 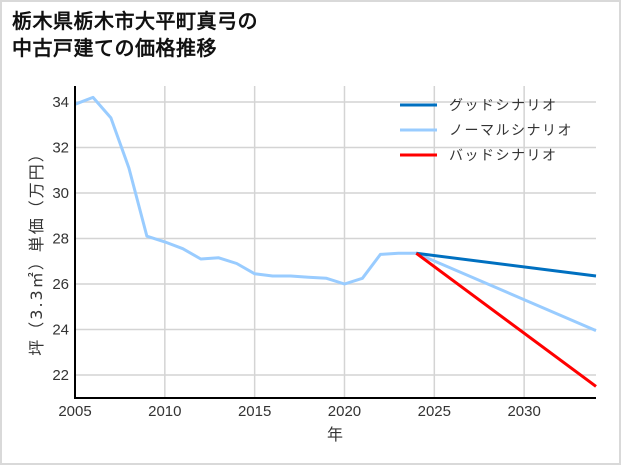 I want to click on chart-title-line2: 中古戸建ての価格推移, so click(x=114, y=48).